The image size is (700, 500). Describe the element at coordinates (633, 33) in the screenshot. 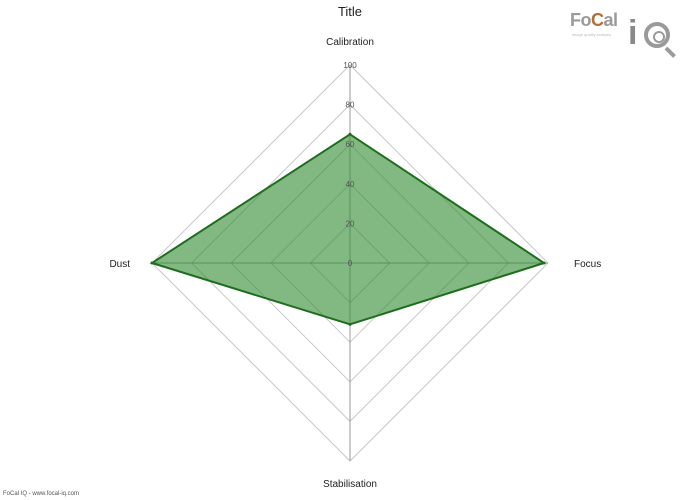

I see `logo-iq-letter: i` at that location.